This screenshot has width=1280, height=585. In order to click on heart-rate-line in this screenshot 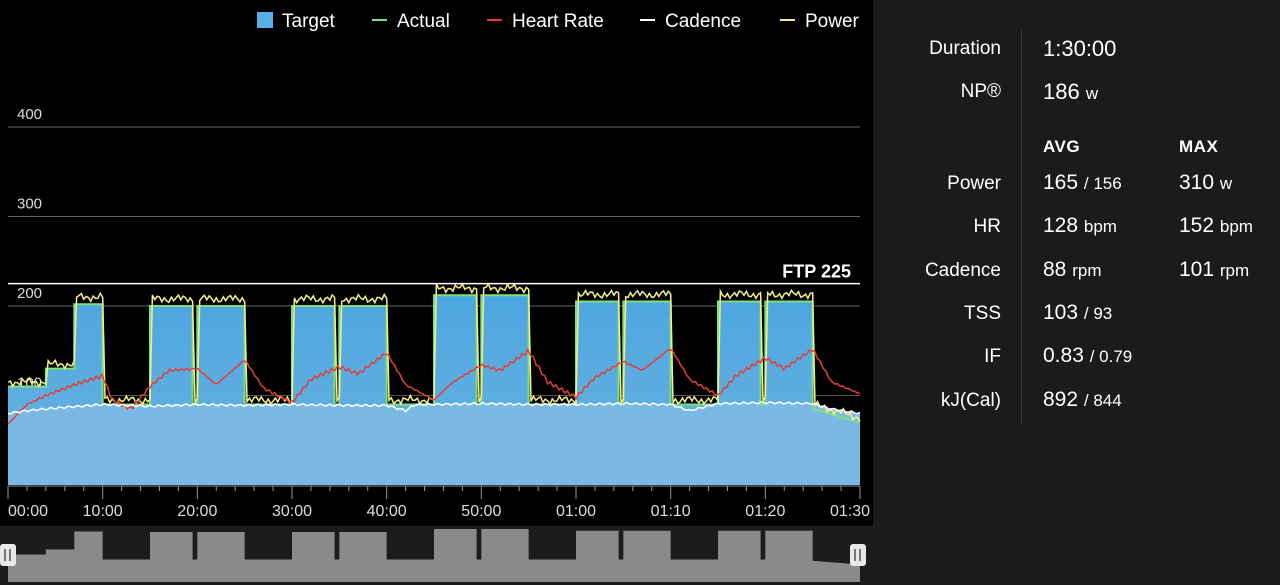, I will do `click(434, 386)`.